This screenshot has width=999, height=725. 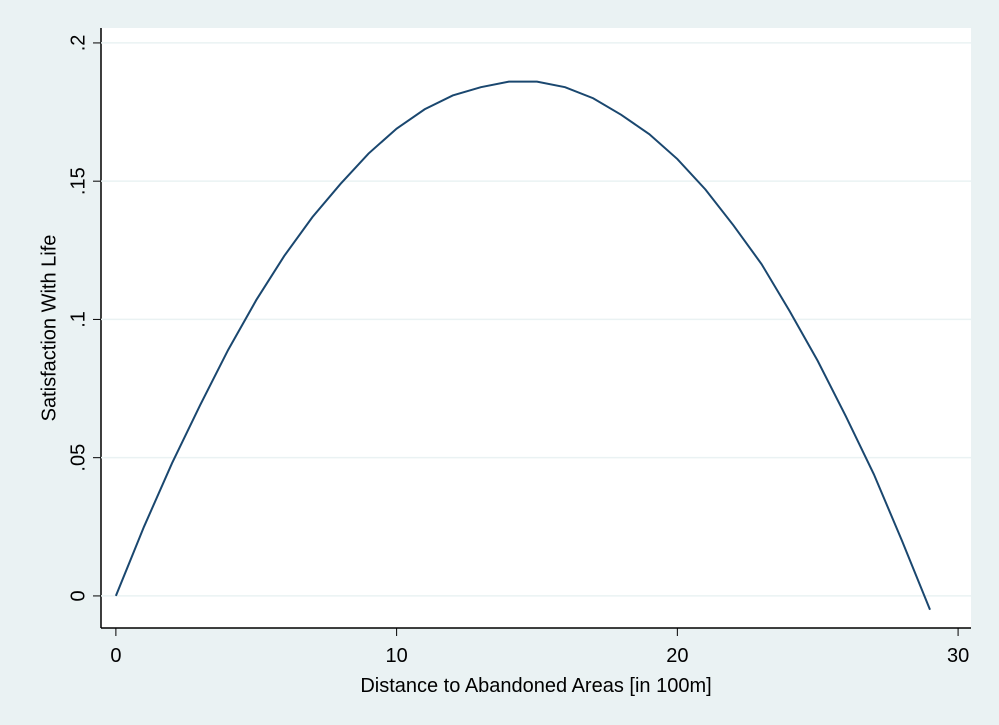 I want to click on y-tick-label: 0, so click(x=78, y=595).